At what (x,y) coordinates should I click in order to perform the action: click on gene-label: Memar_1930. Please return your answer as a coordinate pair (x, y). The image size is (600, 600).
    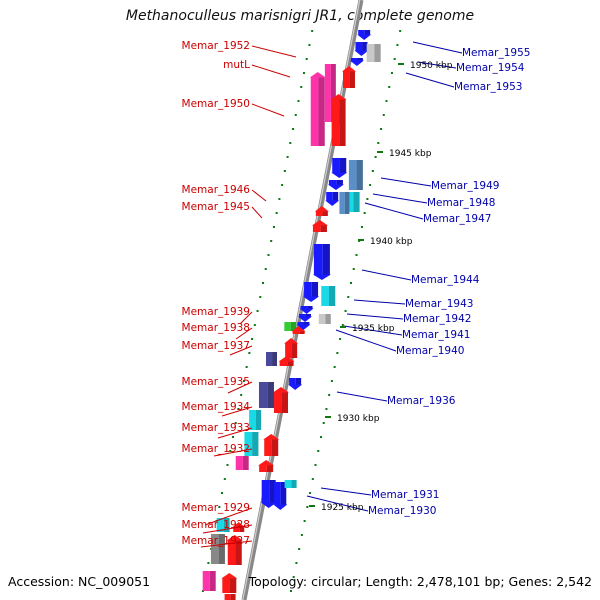
    Looking at the image, I should click on (402, 511).